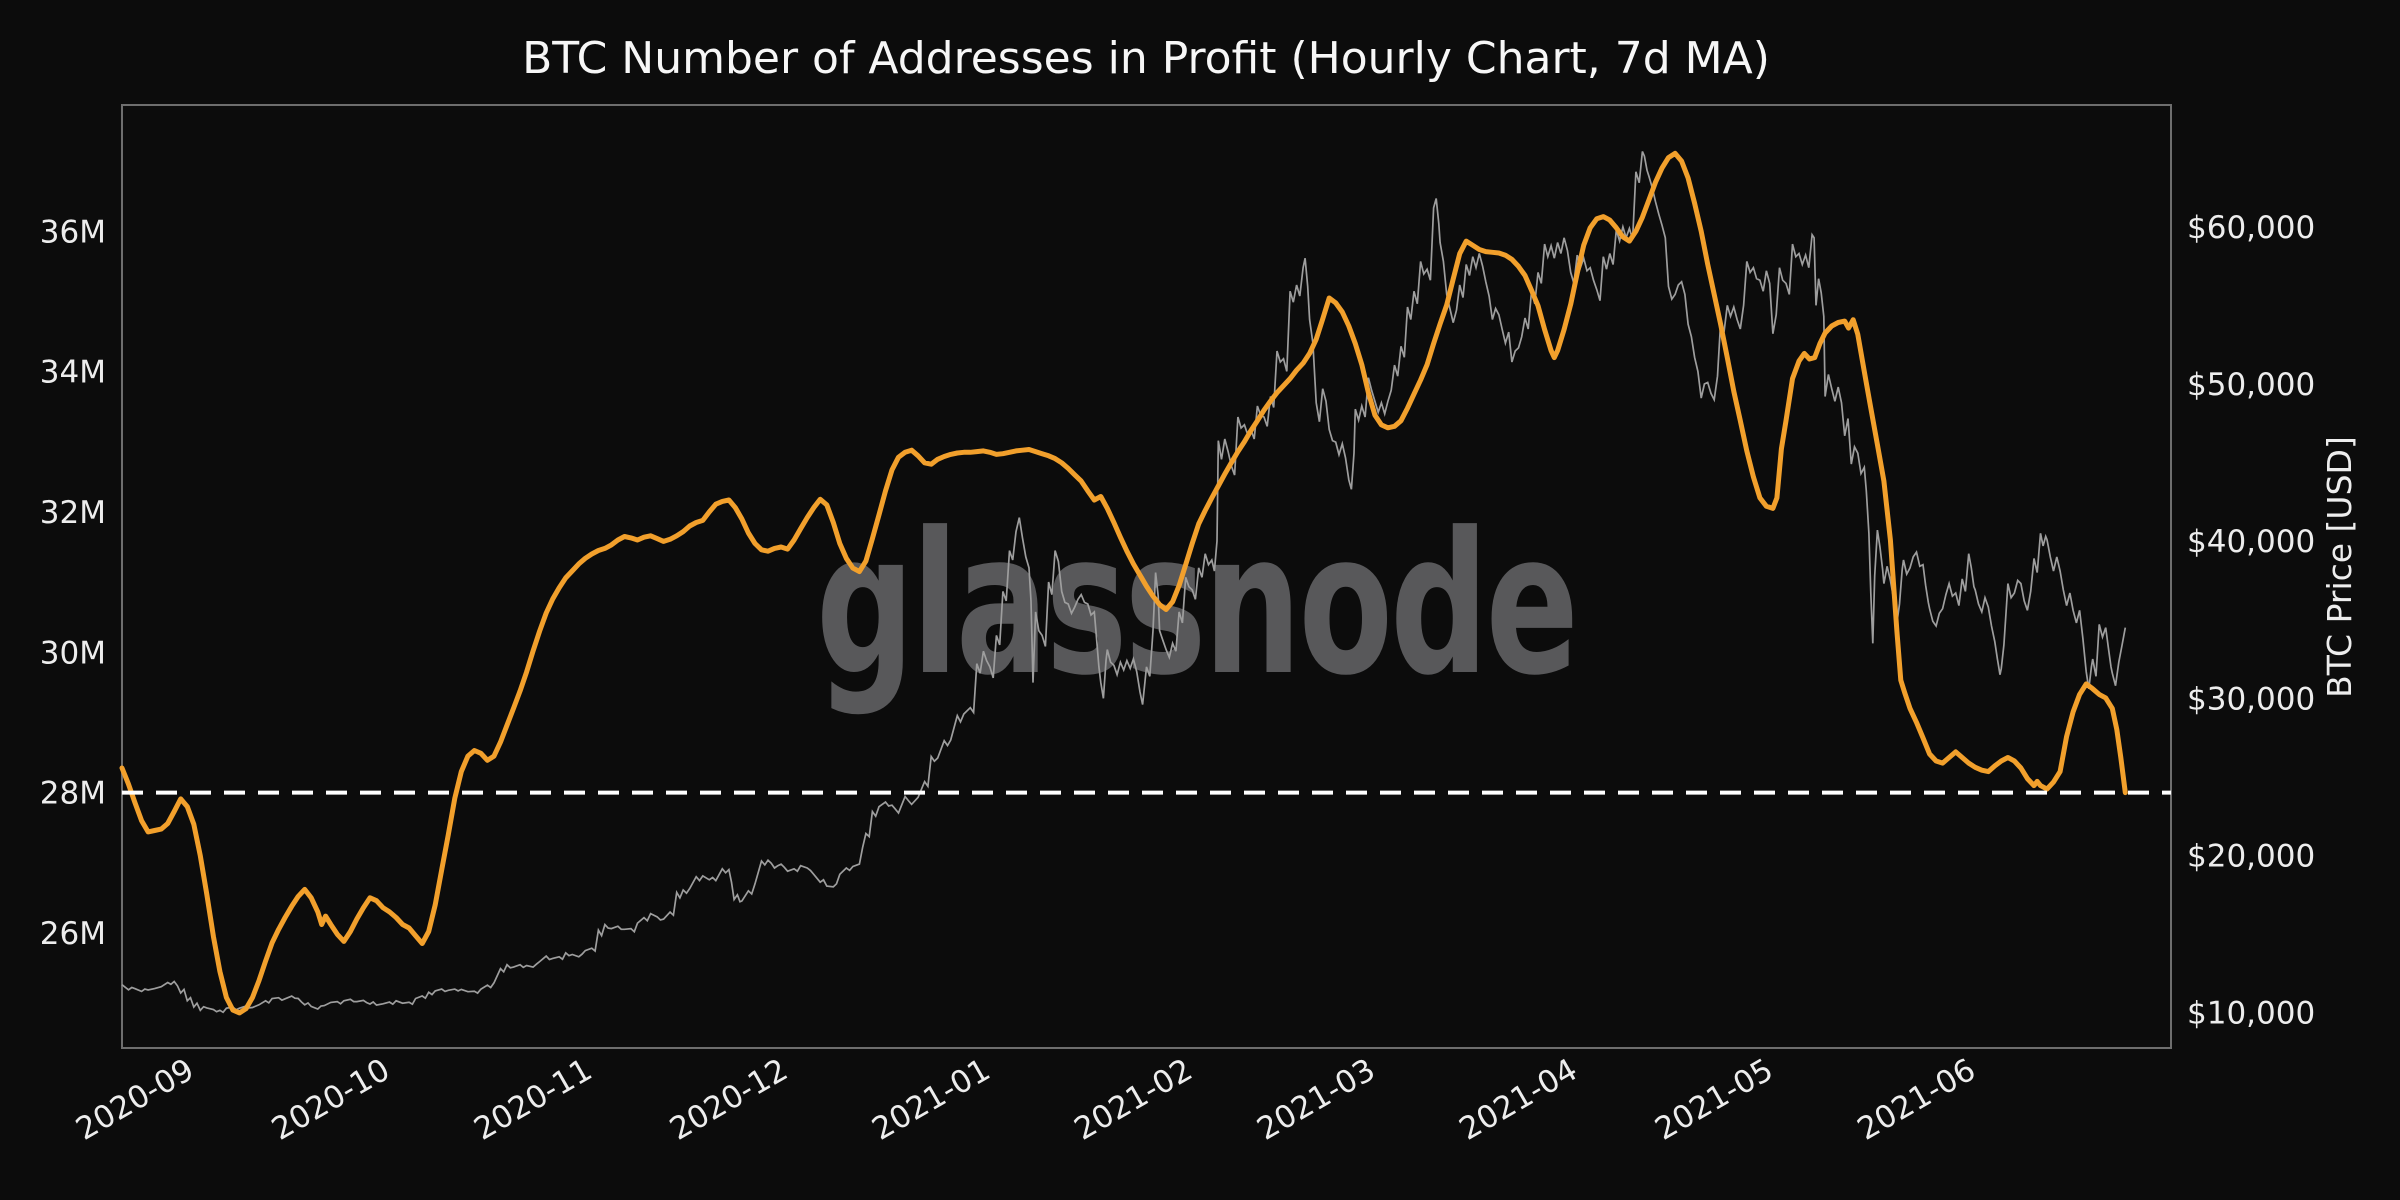  Describe the element at coordinates (1518, 1100) in the screenshot. I see `x-axis-tick-label: 2021-04` at that location.